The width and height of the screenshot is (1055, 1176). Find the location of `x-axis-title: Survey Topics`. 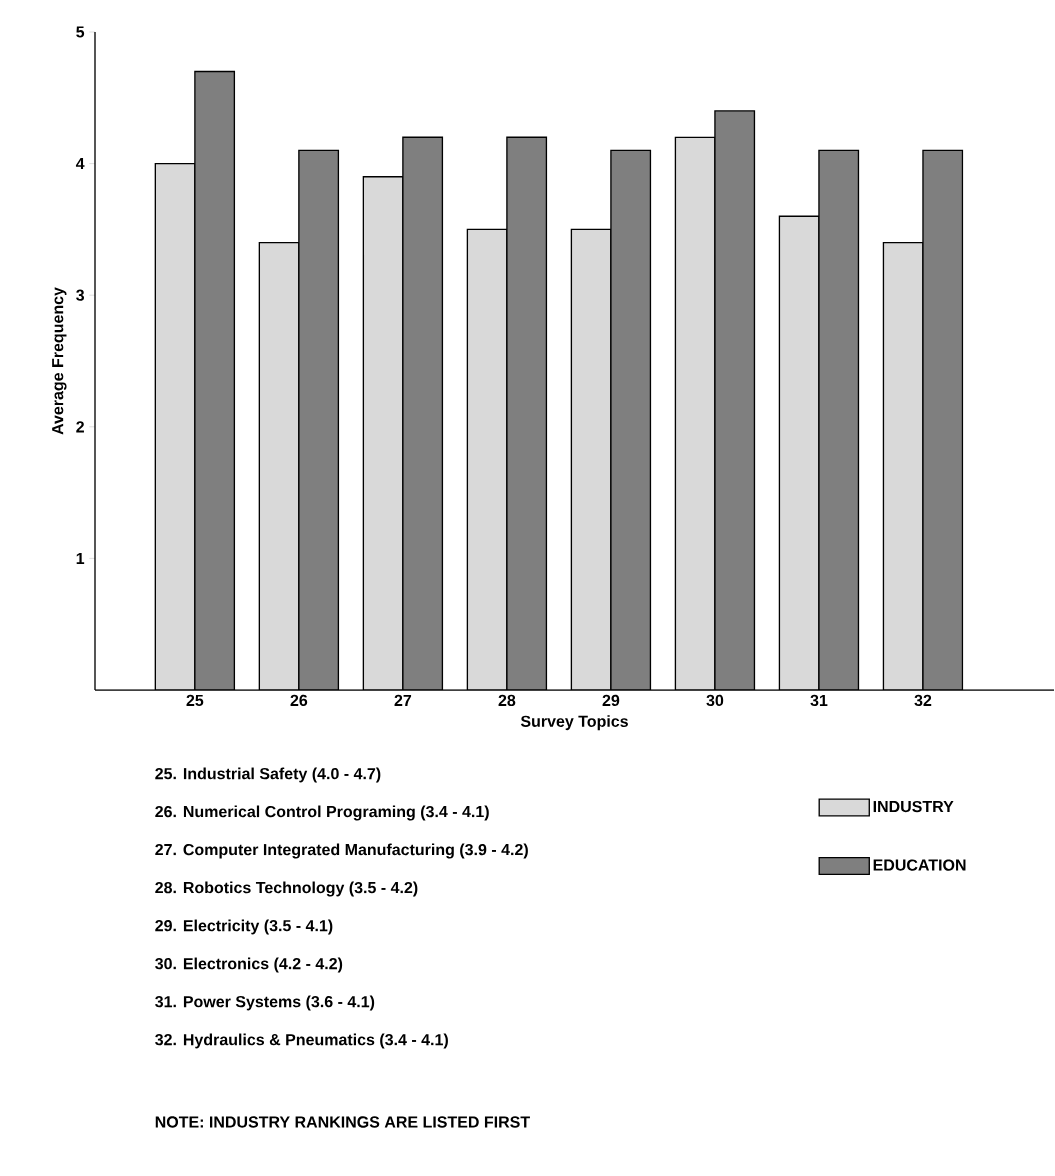

x-axis-title: Survey Topics is located at coordinates (575, 723).